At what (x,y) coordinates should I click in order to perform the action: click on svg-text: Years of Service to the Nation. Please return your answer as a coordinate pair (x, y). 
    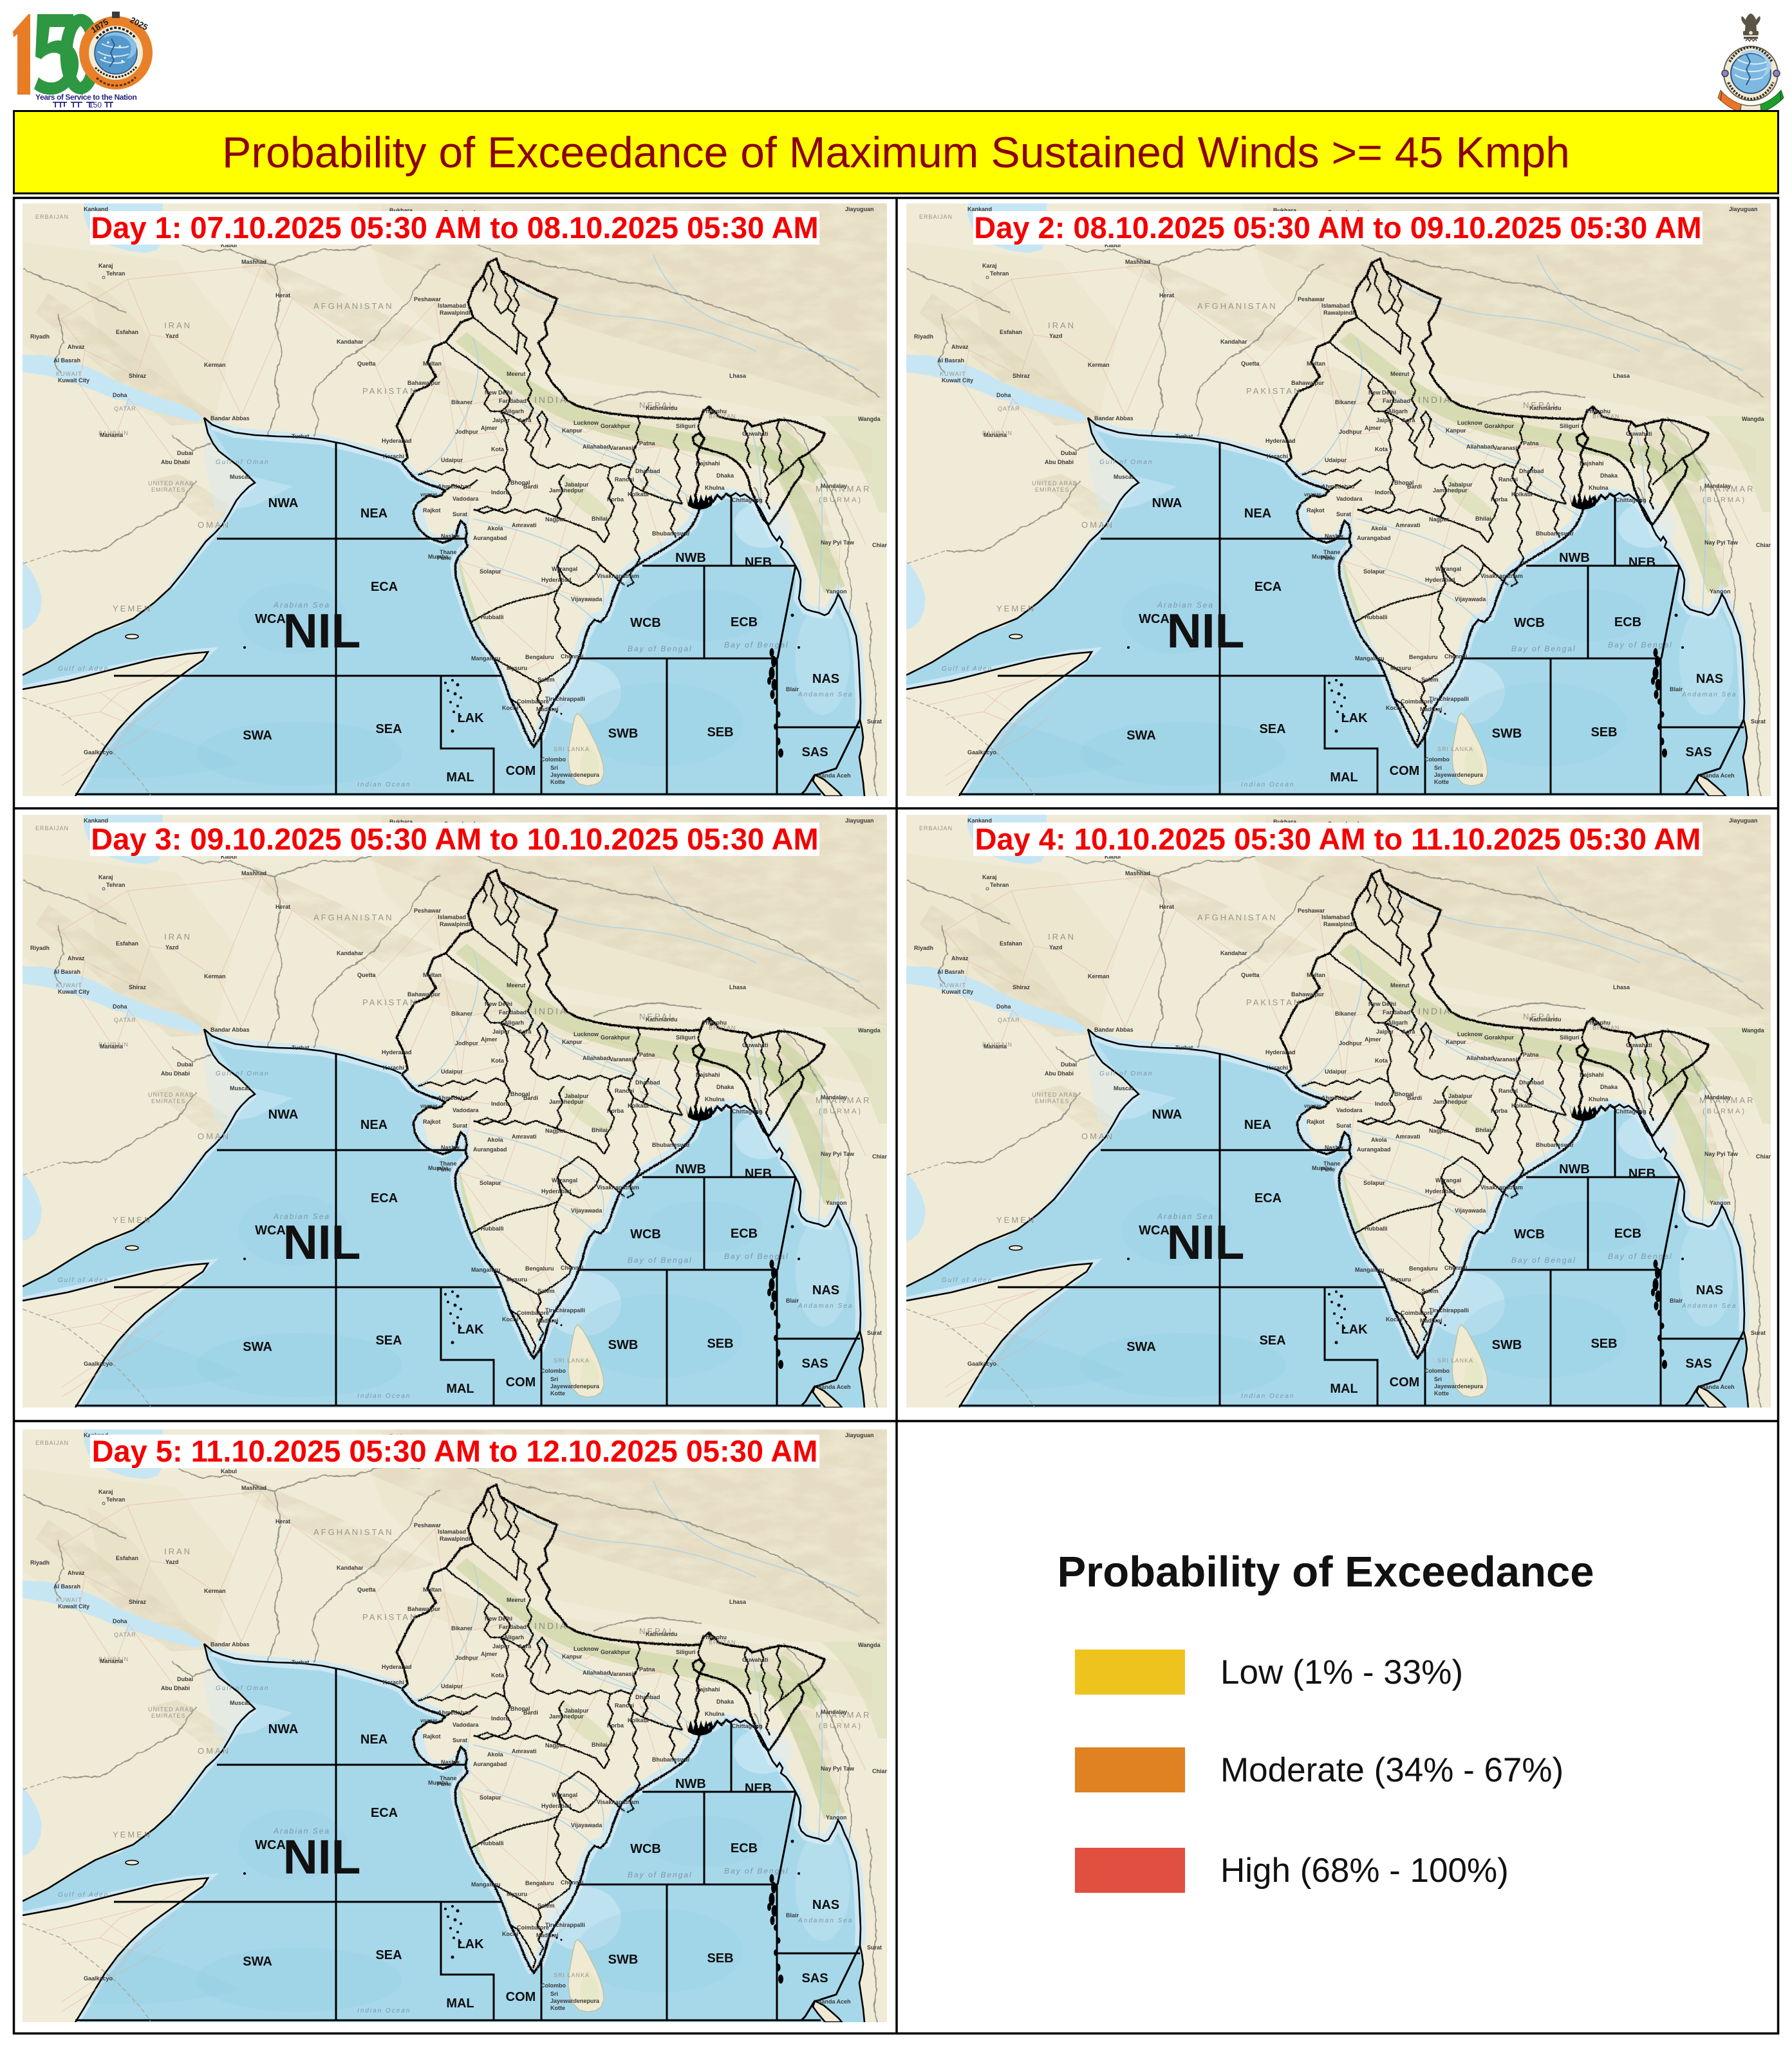
    Looking at the image, I should click on (85, 97).